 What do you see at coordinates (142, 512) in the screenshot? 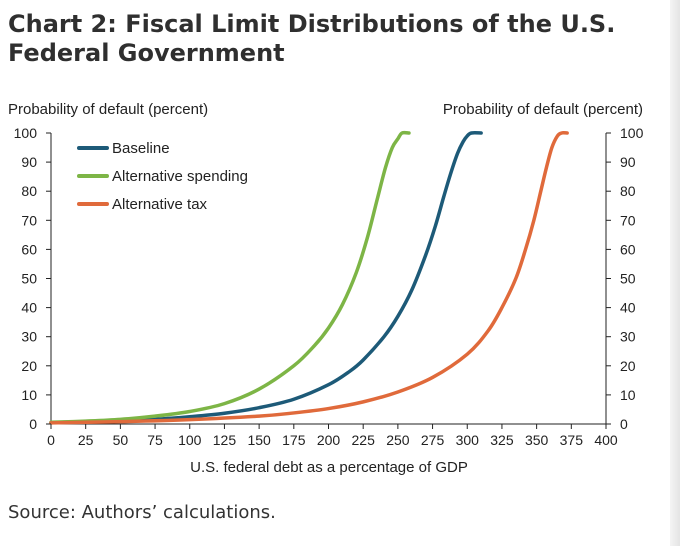
I see `source-note: Source: Authors’ calculations.` at bounding box center [142, 512].